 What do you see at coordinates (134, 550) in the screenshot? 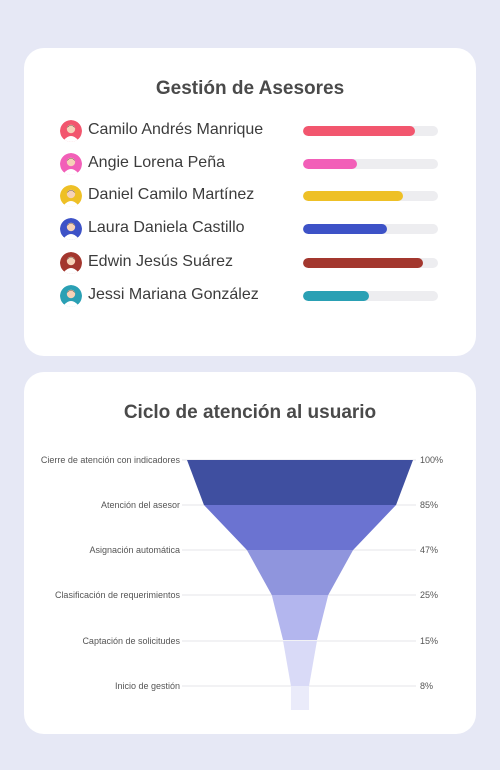
I see `stage-label: Asignación automática` at bounding box center [134, 550].